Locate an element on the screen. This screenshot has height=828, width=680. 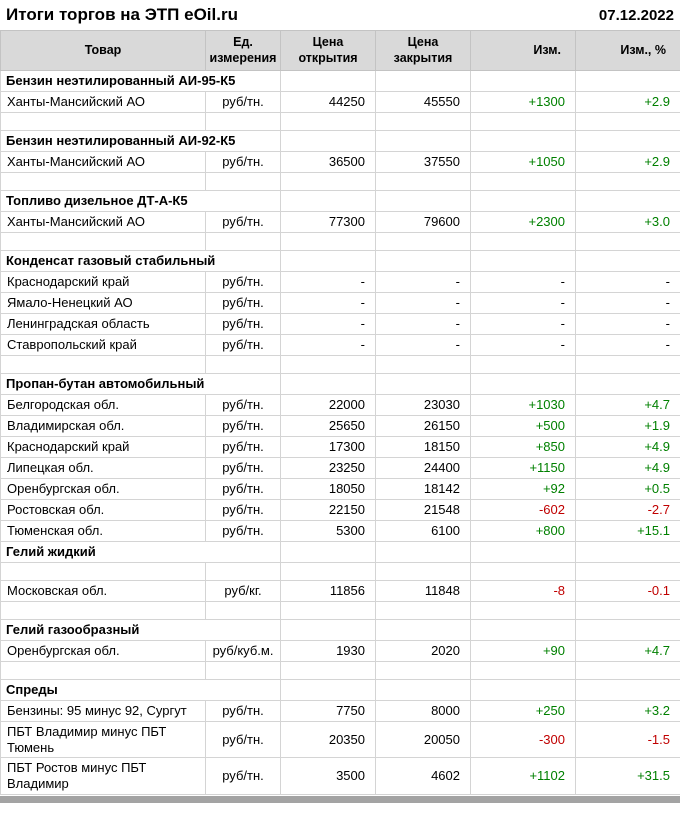
section-title: Топливо дизельное ДТ-А-К5 is located at coordinates (140, 201).